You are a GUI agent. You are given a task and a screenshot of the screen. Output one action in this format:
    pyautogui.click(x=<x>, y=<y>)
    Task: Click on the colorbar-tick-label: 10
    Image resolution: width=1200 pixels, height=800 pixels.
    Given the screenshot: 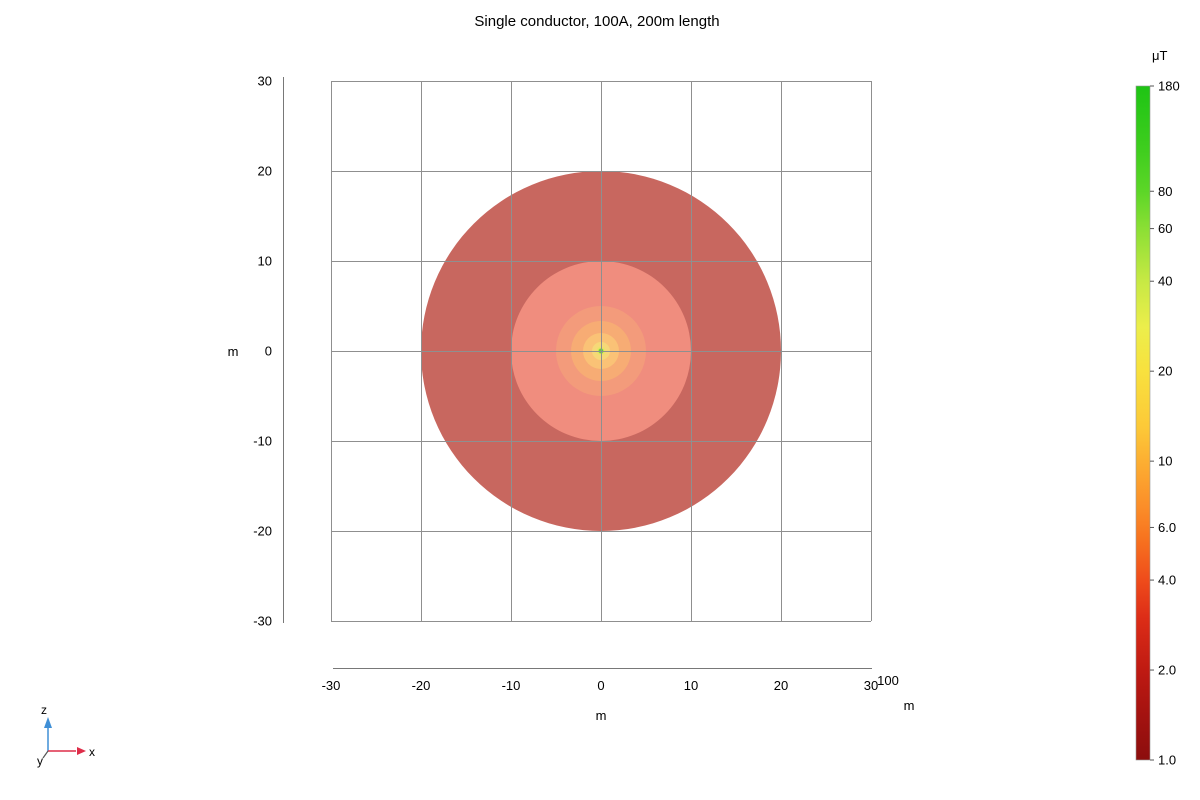 What is the action you would take?
    pyautogui.click(x=1165, y=461)
    